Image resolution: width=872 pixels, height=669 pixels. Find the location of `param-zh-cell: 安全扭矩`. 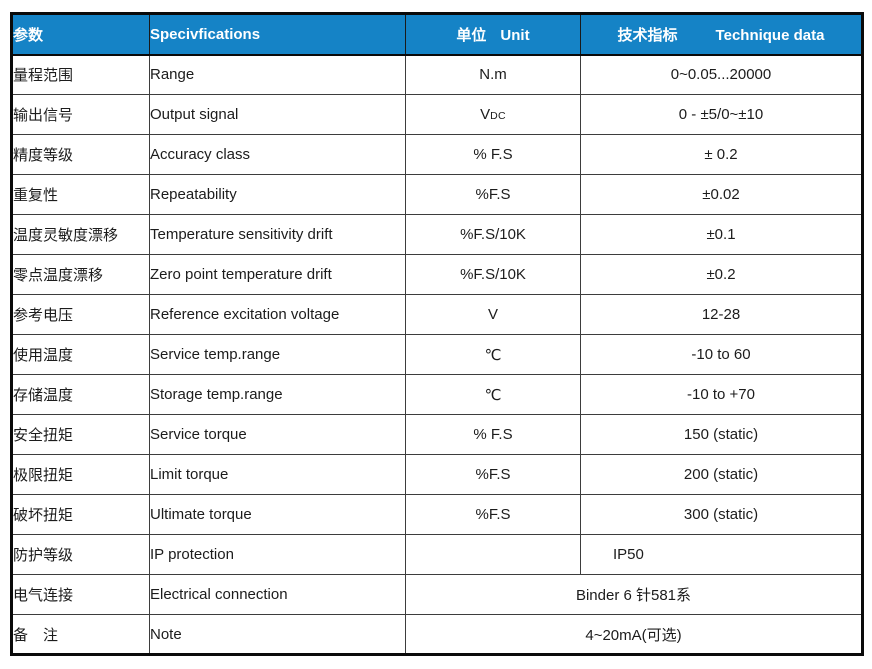

param-zh-cell: 安全扭矩 is located at coordinates (80, 434).